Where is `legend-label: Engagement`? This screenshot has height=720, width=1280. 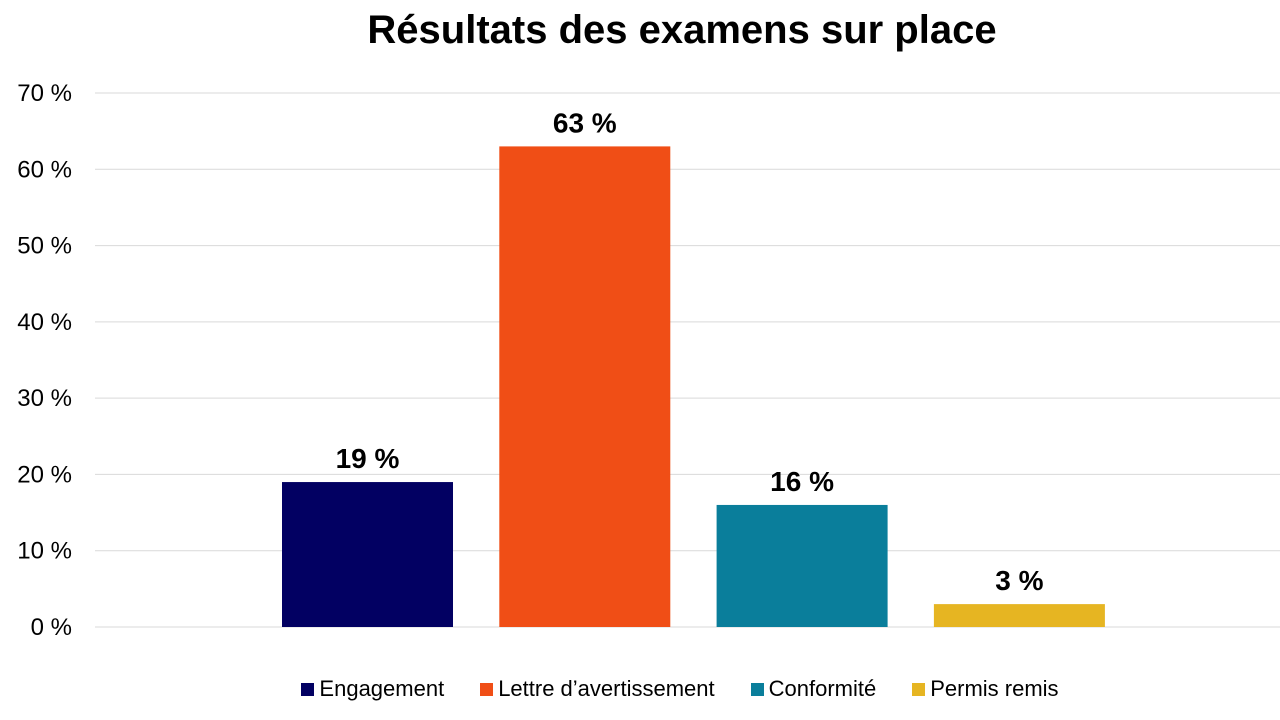
legend-label: Engagement is located at coordinates (382, 688).